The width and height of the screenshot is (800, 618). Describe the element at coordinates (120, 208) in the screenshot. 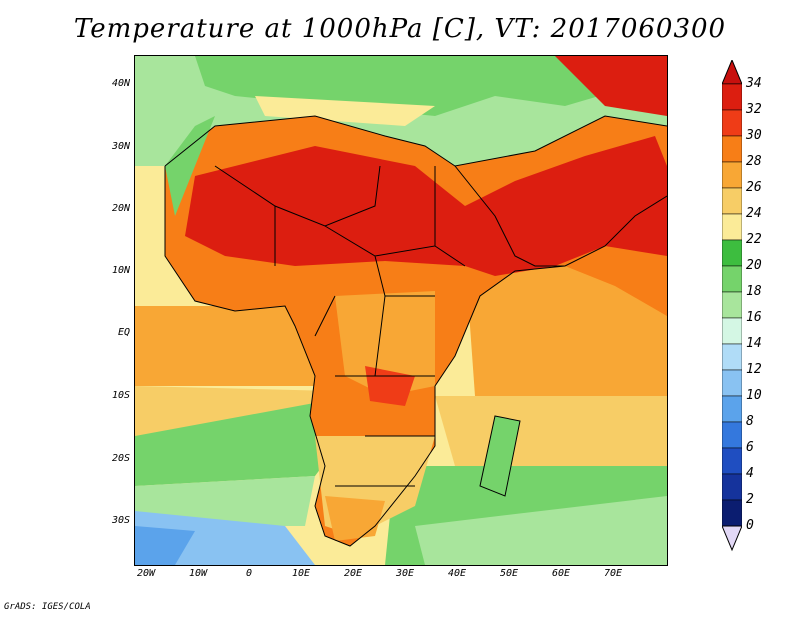

I see `lat-label: 20N` at that location.